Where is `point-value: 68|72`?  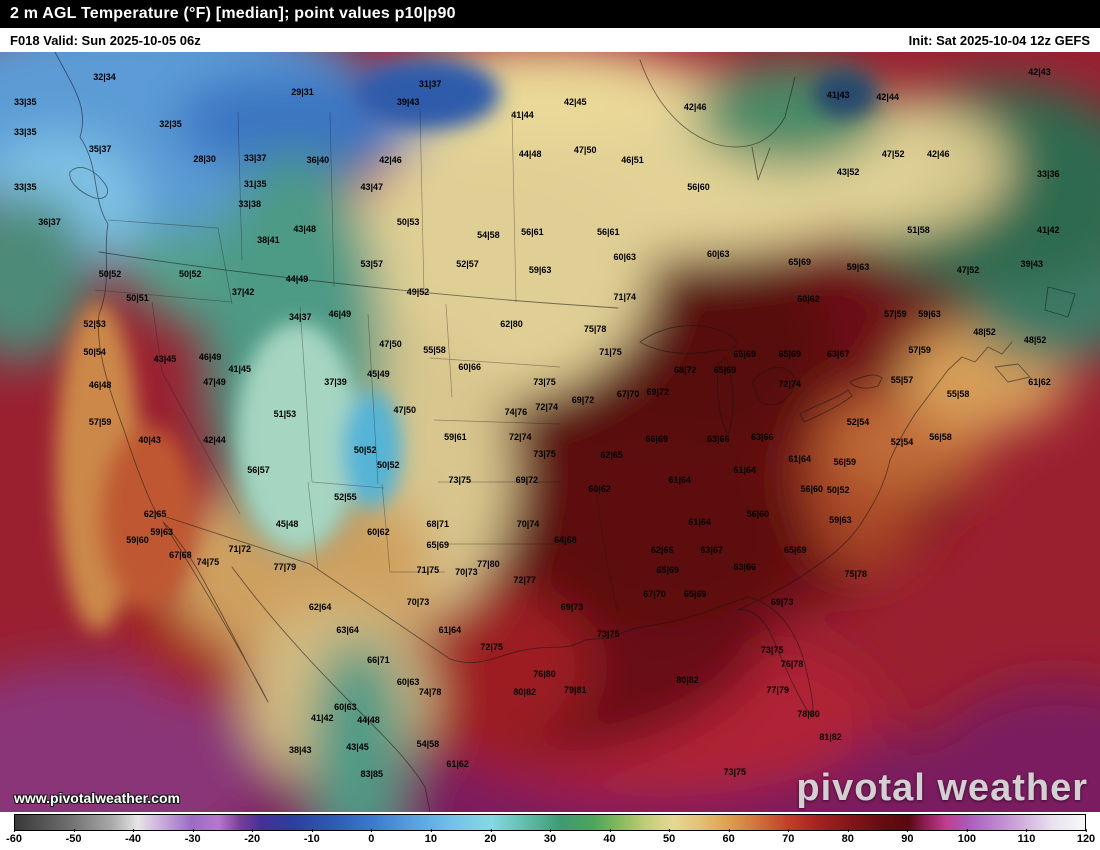 point-value: 68|72 is located at coordinates (685, 369).